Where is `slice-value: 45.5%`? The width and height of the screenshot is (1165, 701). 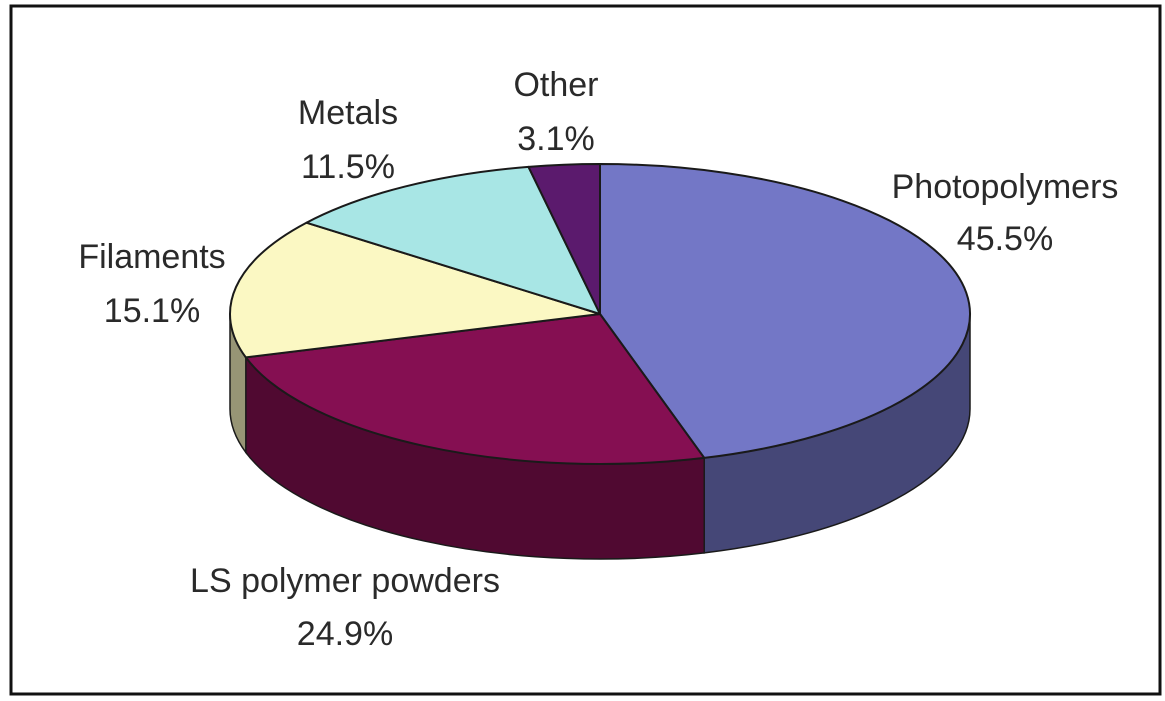 slice-value: 45.5% is located at coordinates (1005, 239).